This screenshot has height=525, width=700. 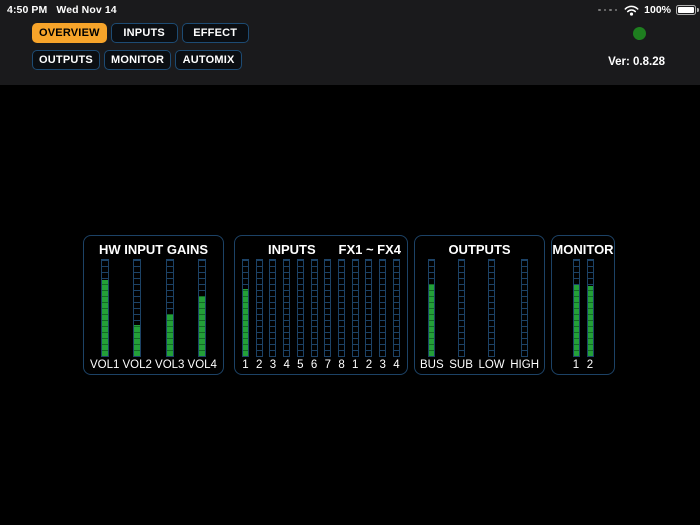 I want to click on panel-title-row: MONITOR, so click(x=583, y=250).